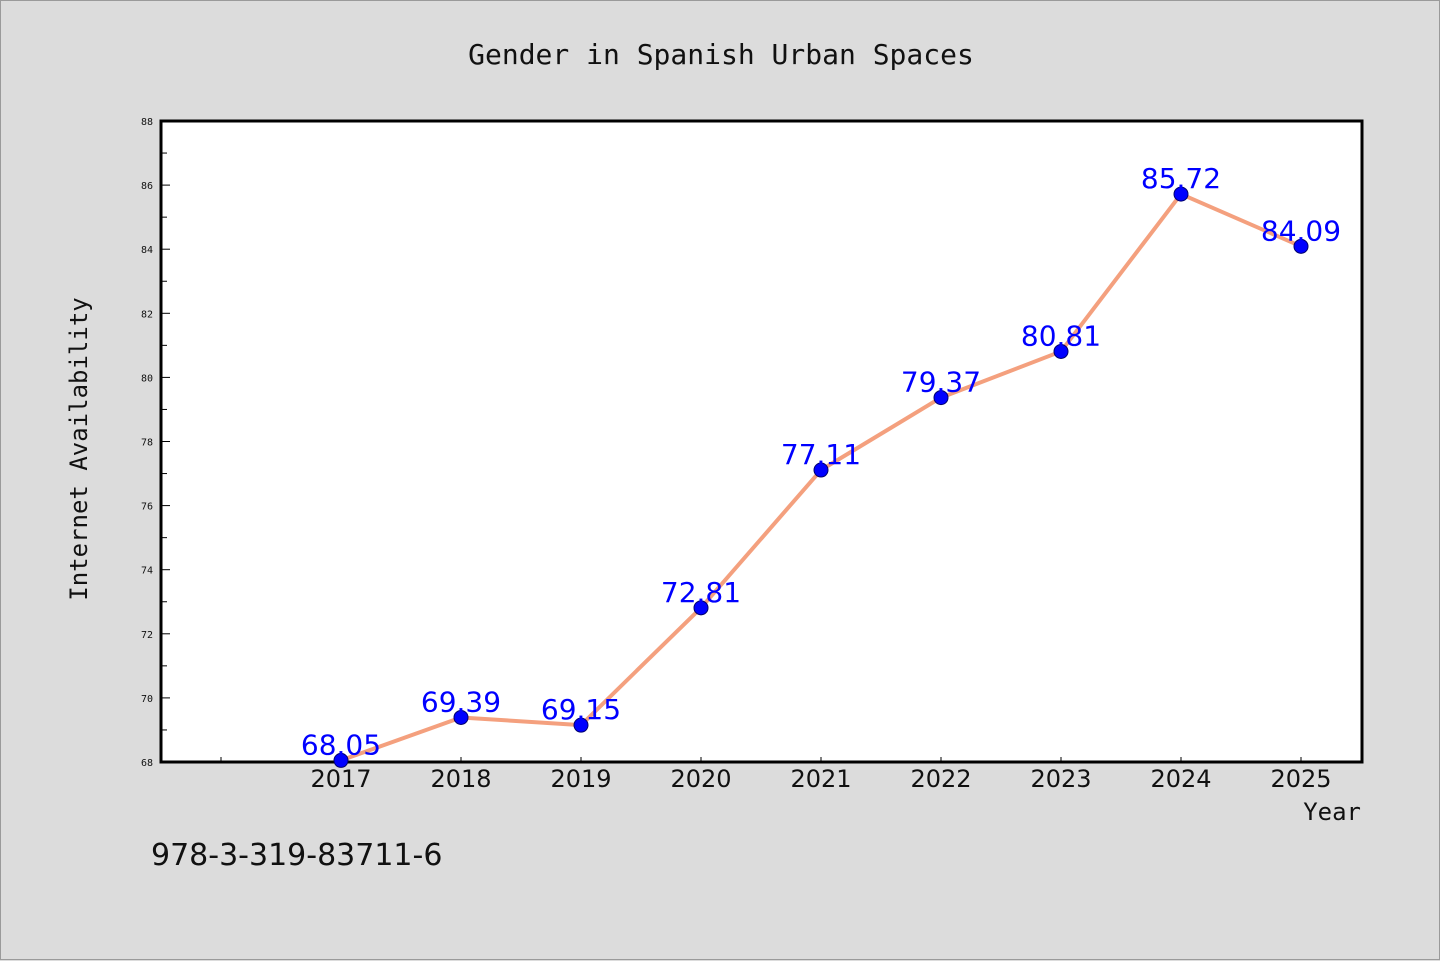  Describe the element at coordinates (581, 709) in the screenshot. I see `data-label: 69.15` at that location.